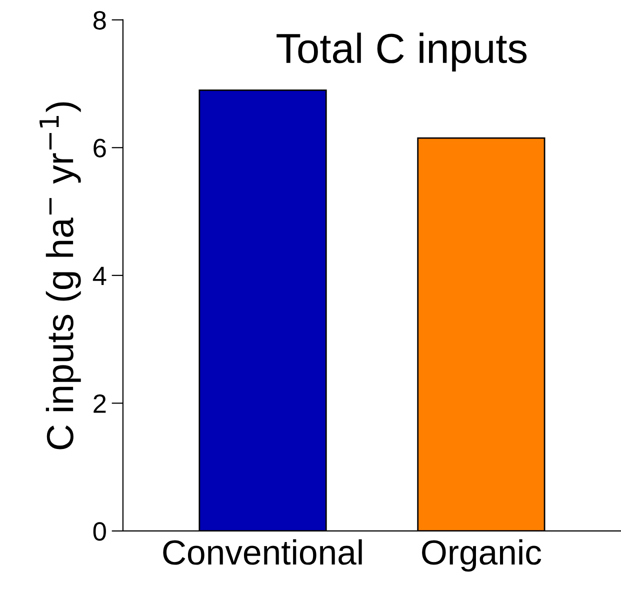 This screenshot has height=602, width=621. I want to click on chart-title: Total C inputs, so click(401, 52).